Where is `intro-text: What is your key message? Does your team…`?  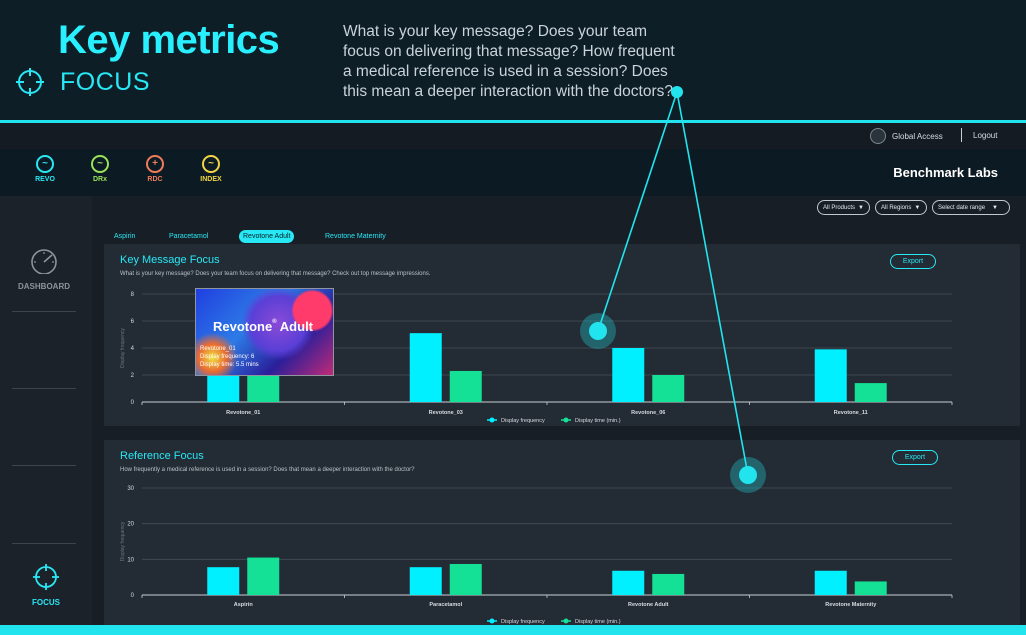
intro-text: What is your key message? Does your team… is located at coordinates (509, 61).